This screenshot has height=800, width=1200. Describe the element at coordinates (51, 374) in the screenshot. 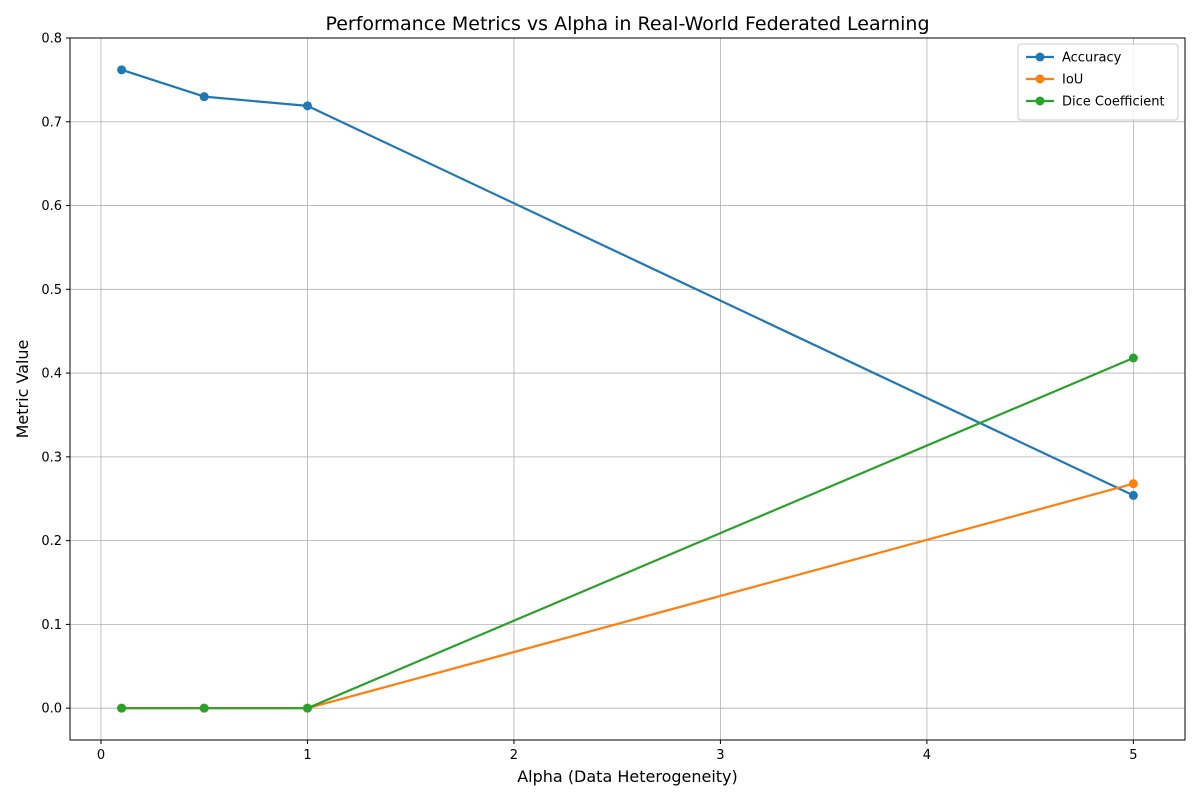

I see `y-tick-label: 0.4` at that location.